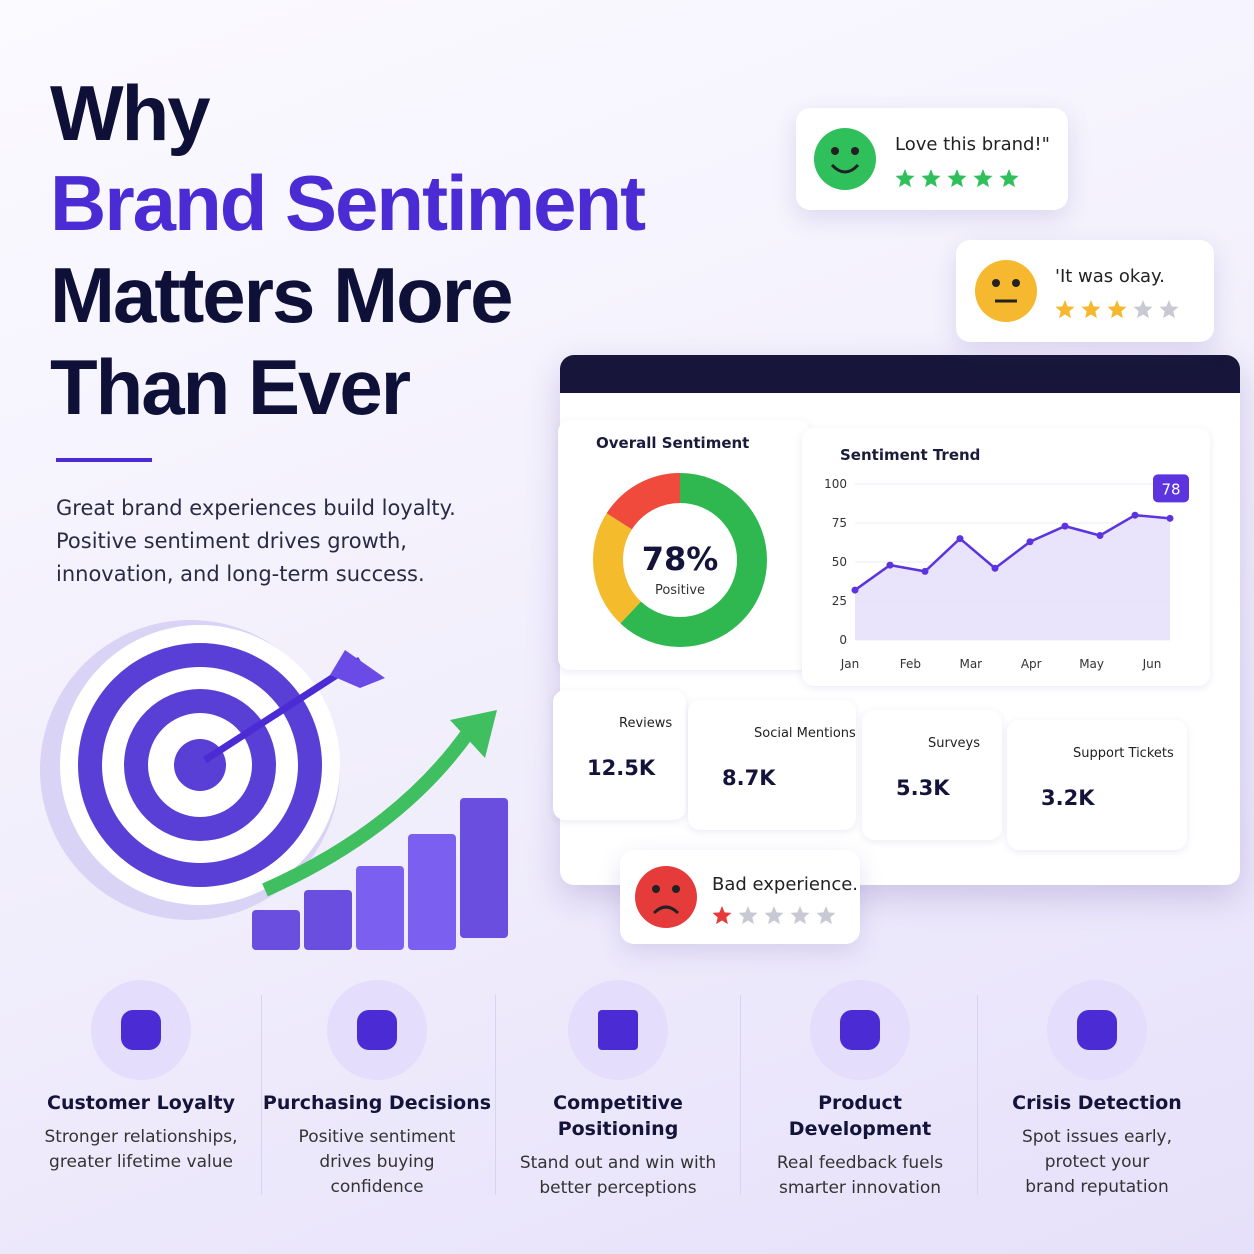  Describe the element at coordinates (1123, 753) in the screenshot. I see `stat-label: Support Tickets` at that location.